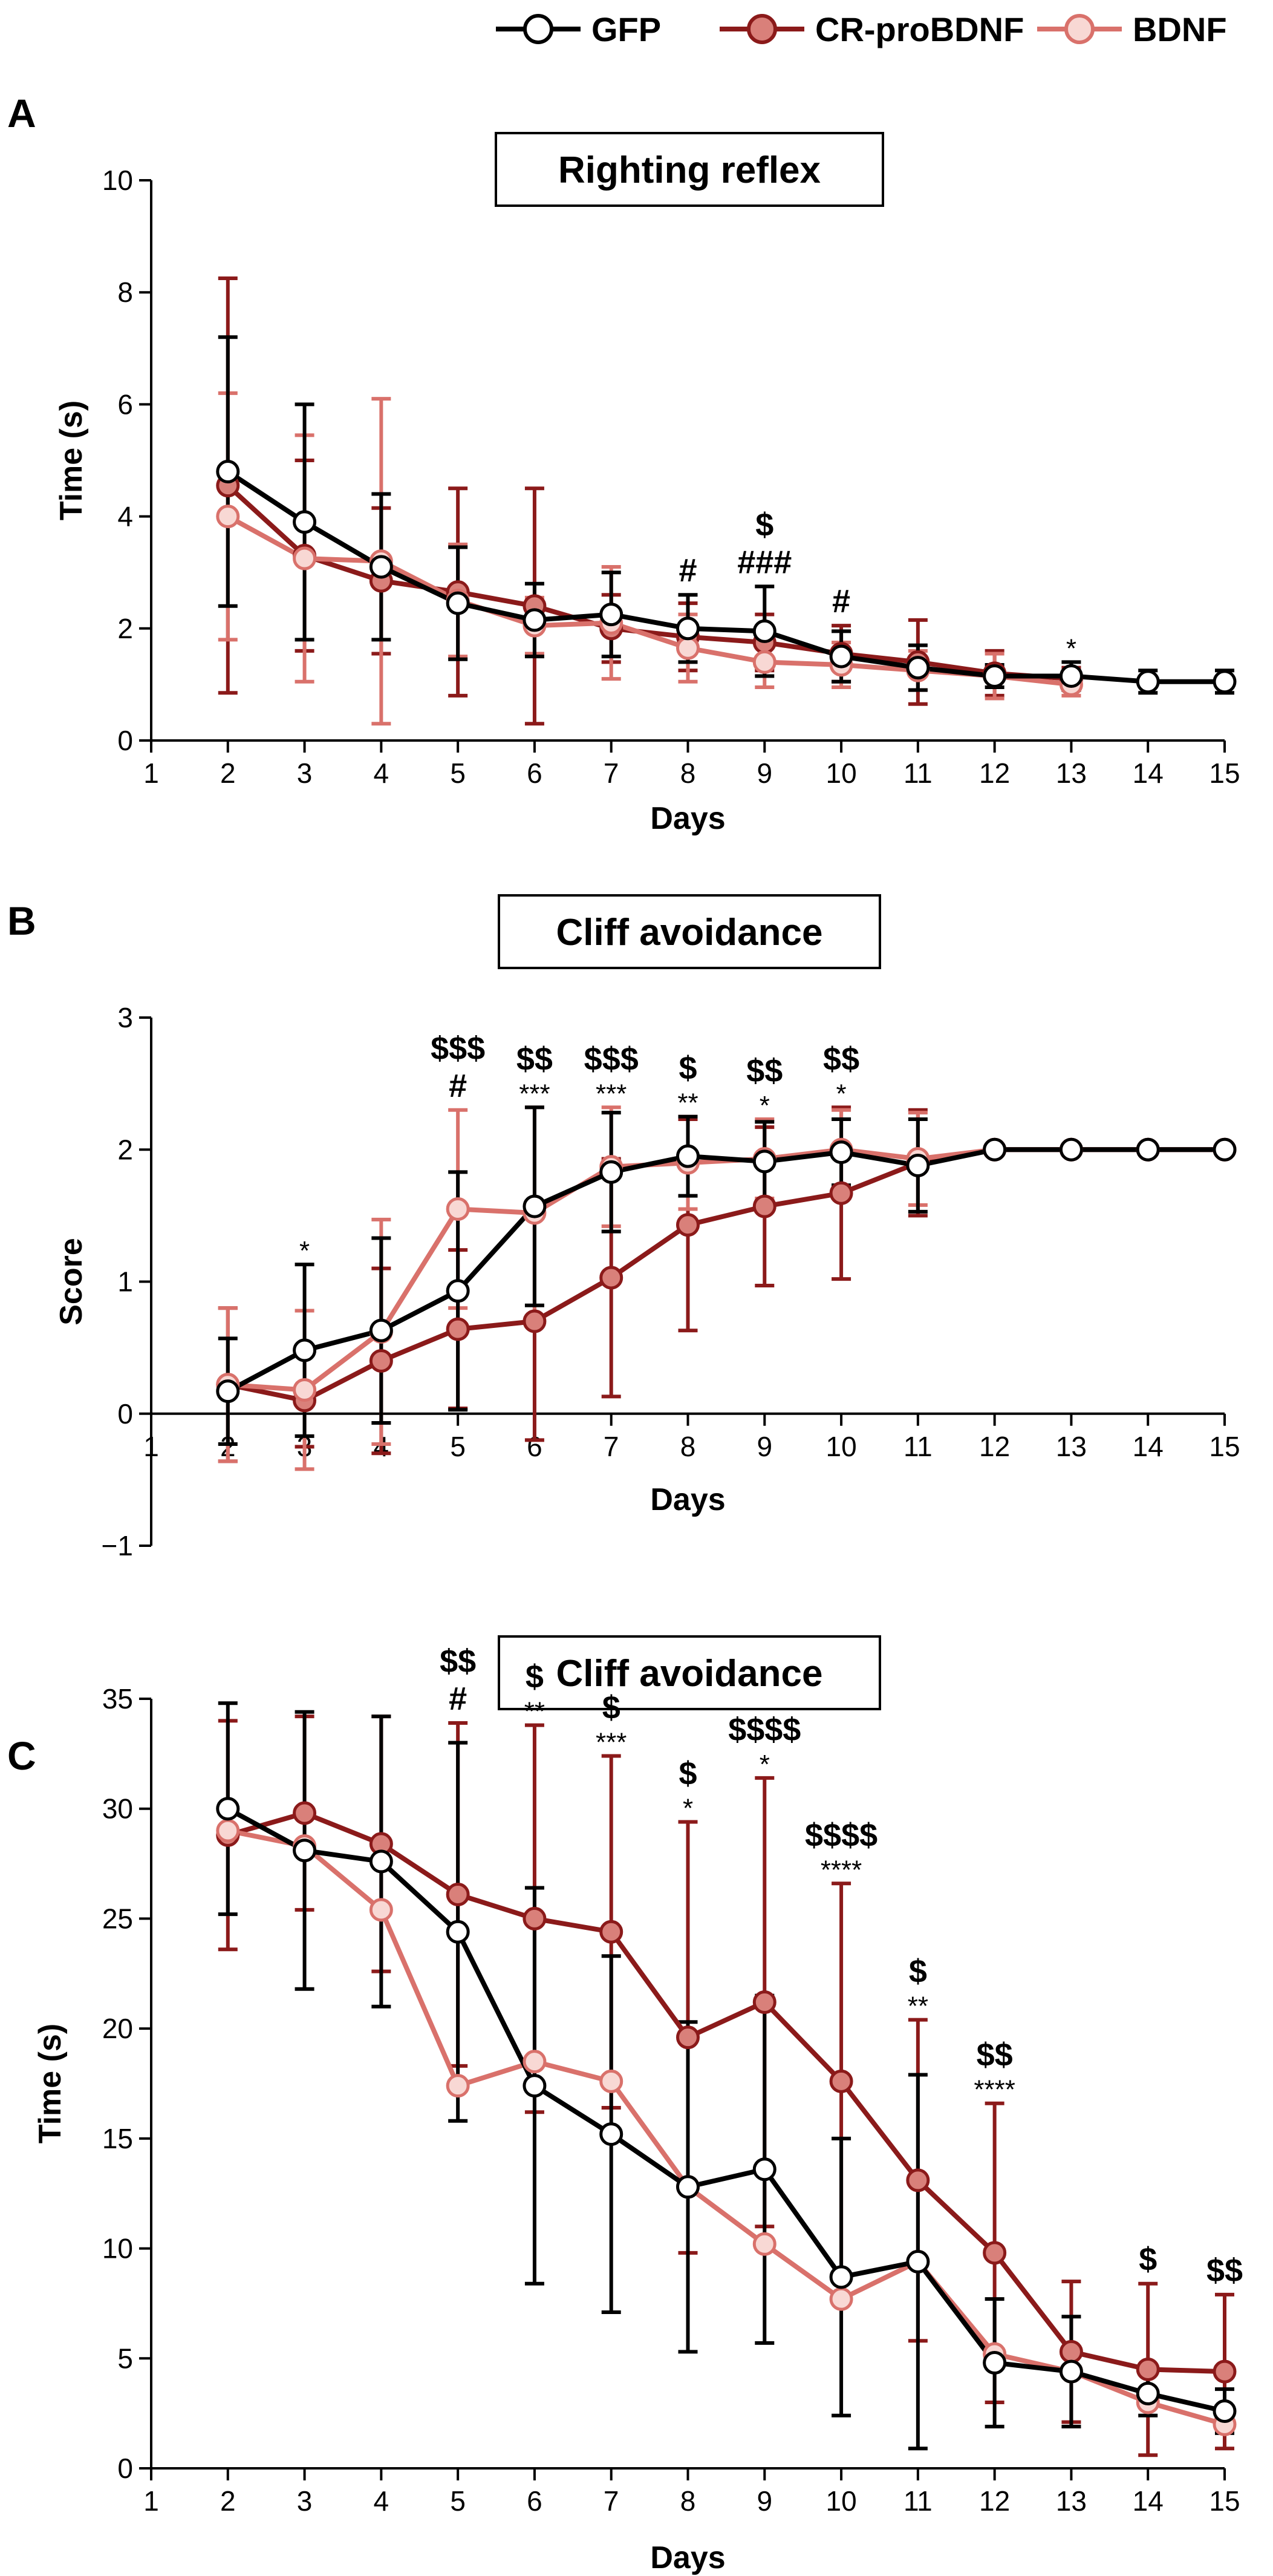 The height and width of the screenshot is (2576, 1273). Describe the element at coordinates (538, 29) in the screenshot. I see `legend-marker-gfp` at that location.